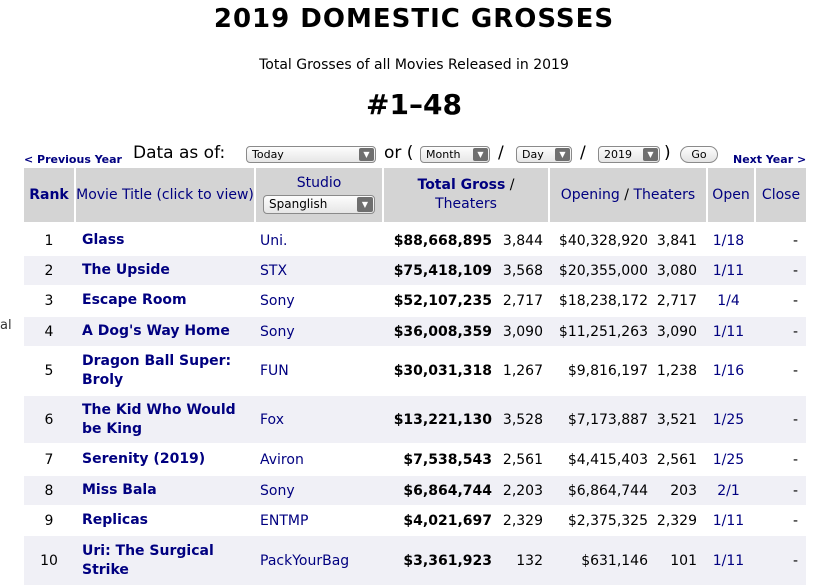 The width and height of the screenshot is (828, 585). I want to click on rank-cell: 10, so click(49, 560).